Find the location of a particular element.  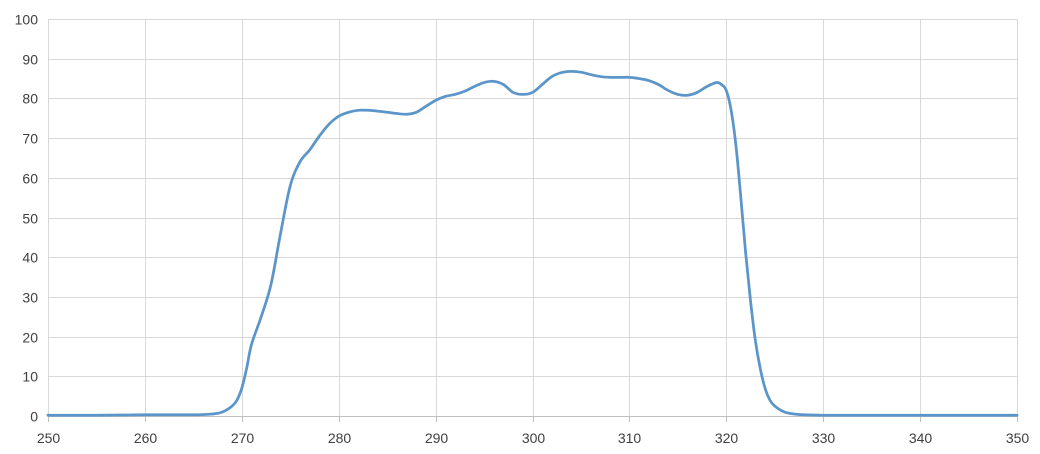

x-tick-label: 340 is located at coordinates (921, 438).